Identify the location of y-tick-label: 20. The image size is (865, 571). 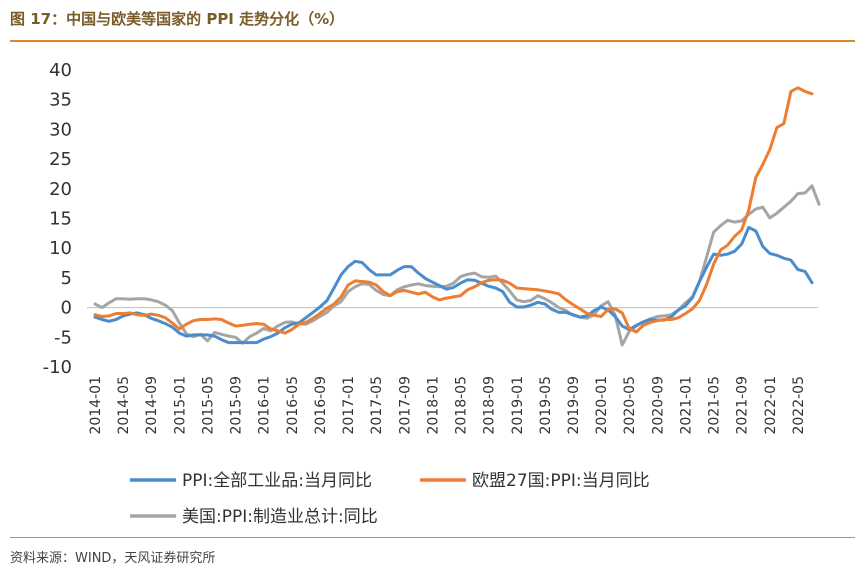
(60, 189).